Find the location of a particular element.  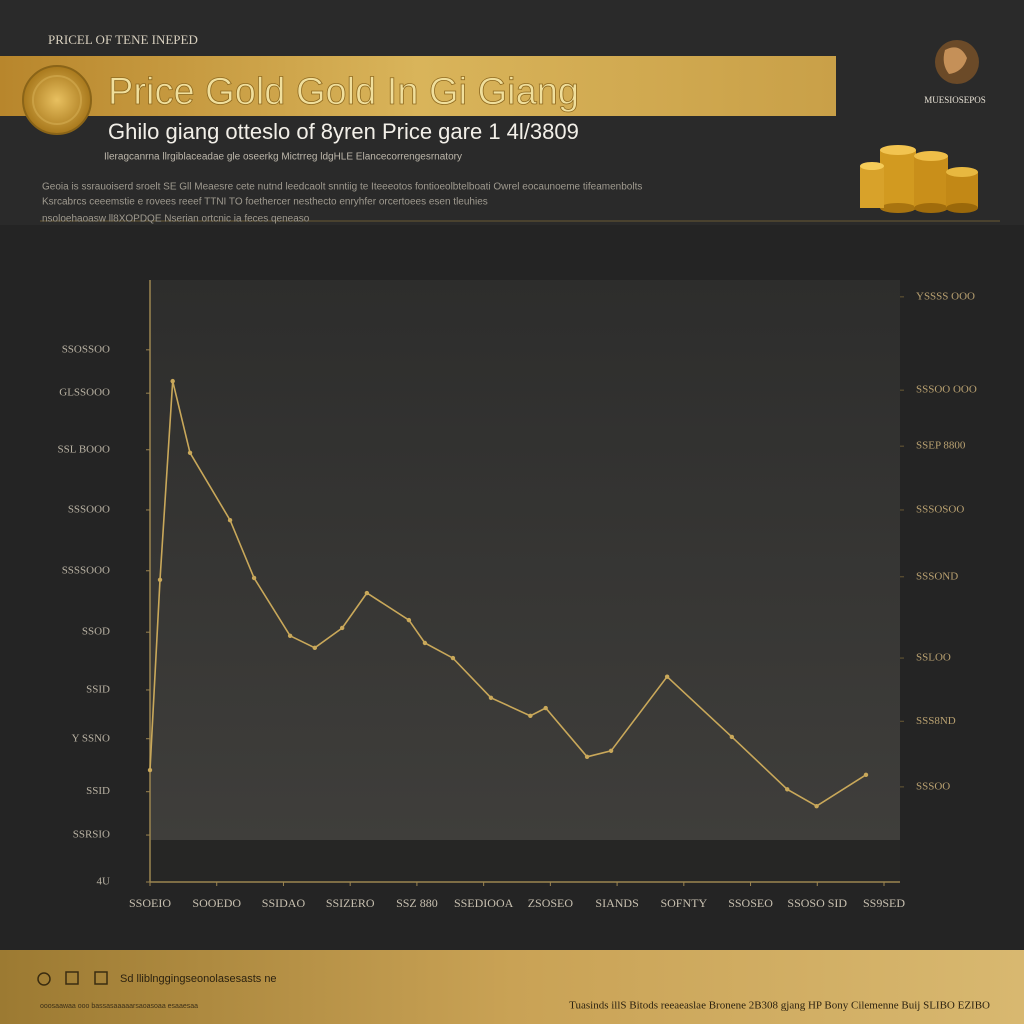

y2-tick-label: SSLOO is located at coordinates (933, 658).